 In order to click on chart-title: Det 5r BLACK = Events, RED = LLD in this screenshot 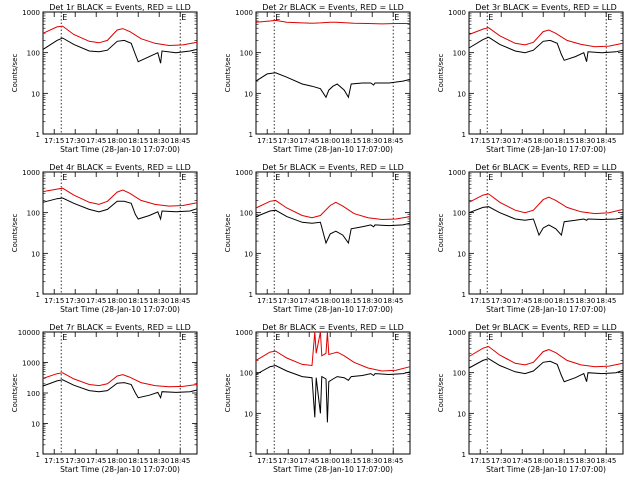, I will do `click(333, 167)`.